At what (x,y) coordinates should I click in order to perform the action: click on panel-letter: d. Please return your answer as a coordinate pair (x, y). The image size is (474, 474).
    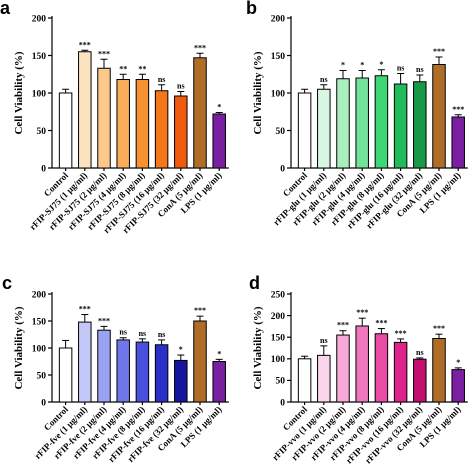
    Looking at the image, I should click on (254, 283).